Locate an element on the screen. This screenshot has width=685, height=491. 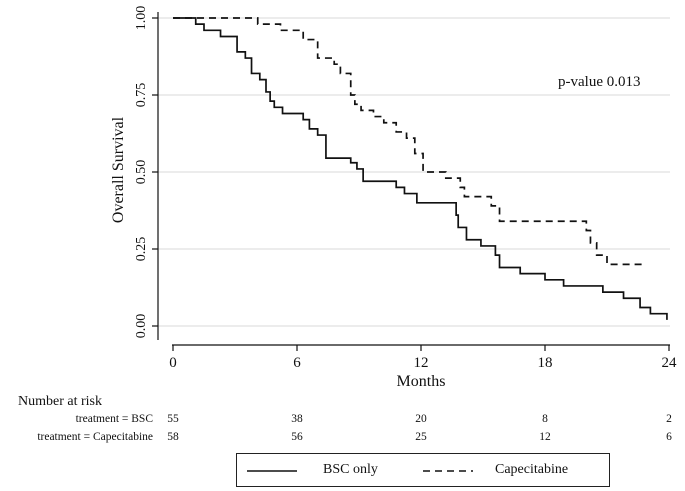
y-tick-label: 0.75 is located at coordinates (141, 95).